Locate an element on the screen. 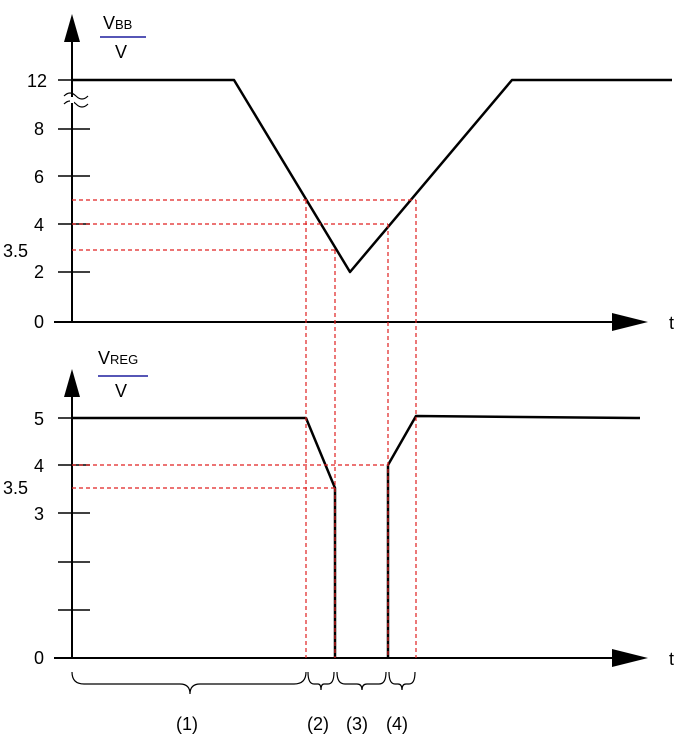  vbb-tick-label-3-5: 3.5 is located at coordinates (15, 251).